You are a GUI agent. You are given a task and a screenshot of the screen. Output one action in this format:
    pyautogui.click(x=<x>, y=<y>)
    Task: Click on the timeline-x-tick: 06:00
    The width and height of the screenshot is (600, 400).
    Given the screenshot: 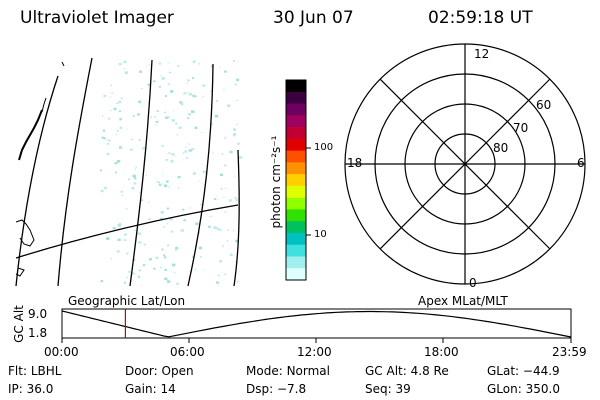 What is the action you would take?
    pyautogui.click(x=187, y=352)
    